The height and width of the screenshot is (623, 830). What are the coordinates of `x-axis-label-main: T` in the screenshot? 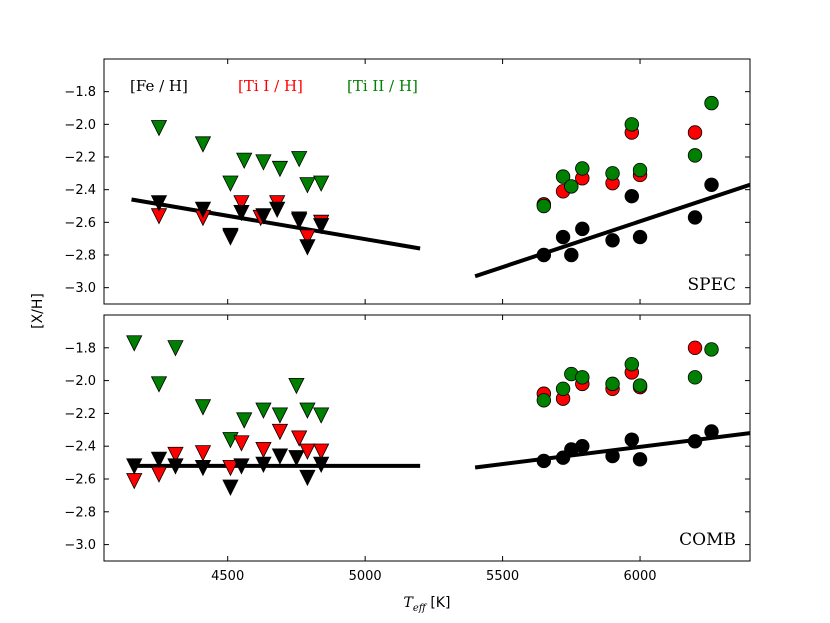 It's located at (409, 603).